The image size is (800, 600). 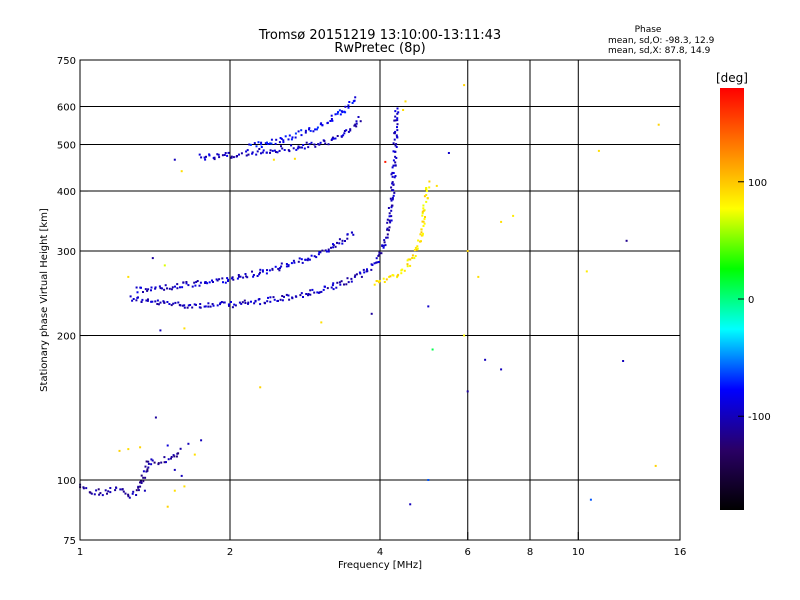 I want to click on x-tick-label: 8, so click(x=530, y=552).